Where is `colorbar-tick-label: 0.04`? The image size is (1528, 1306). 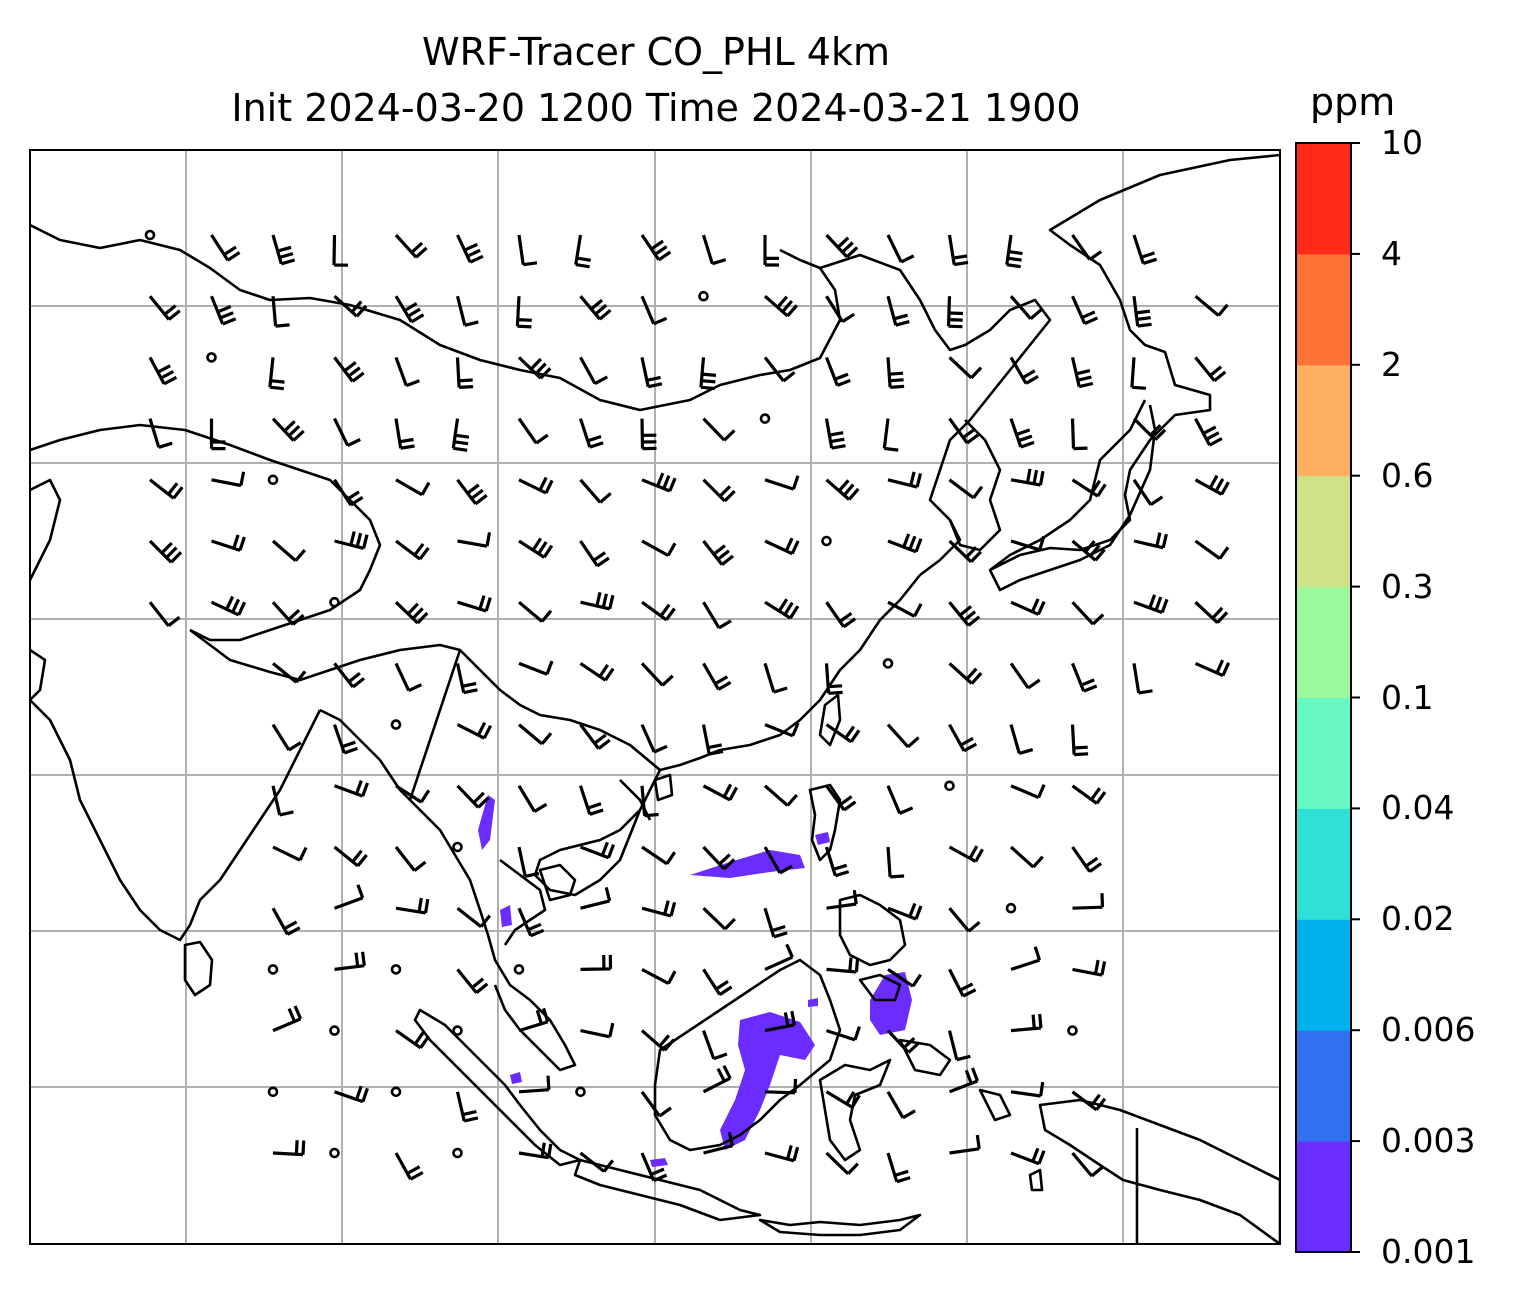
colorbar-tick-label: 0.04 is located at coordinates (1418, 808).